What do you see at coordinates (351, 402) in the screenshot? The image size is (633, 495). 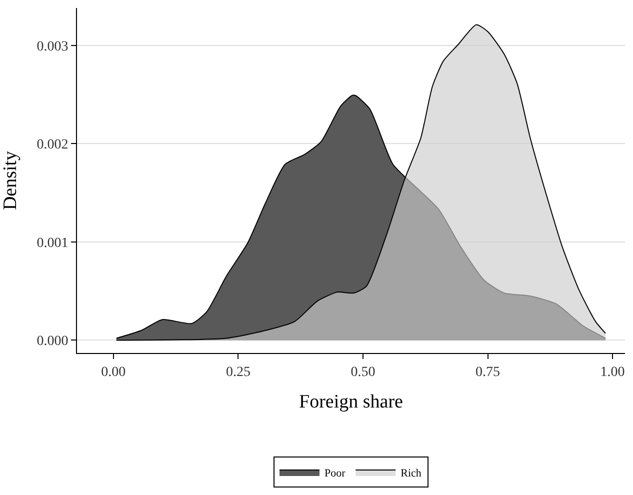 I see `x-axis-title: Foreign share` at bounding box center [351, 402].